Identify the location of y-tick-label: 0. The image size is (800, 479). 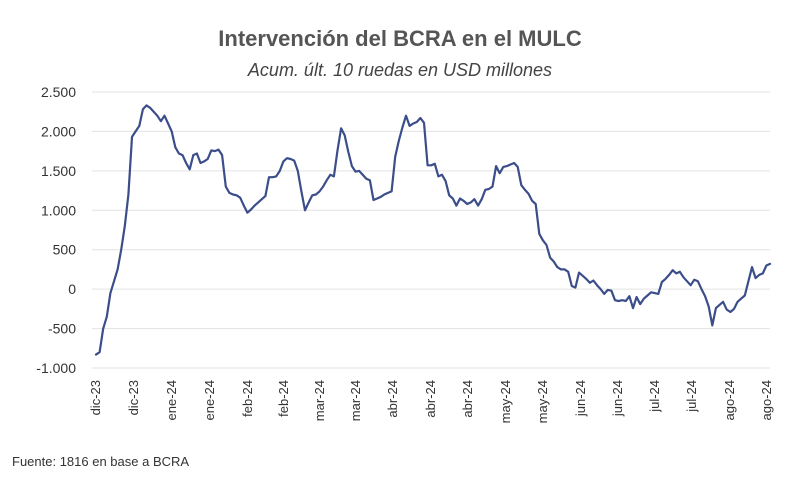
(72, 289).